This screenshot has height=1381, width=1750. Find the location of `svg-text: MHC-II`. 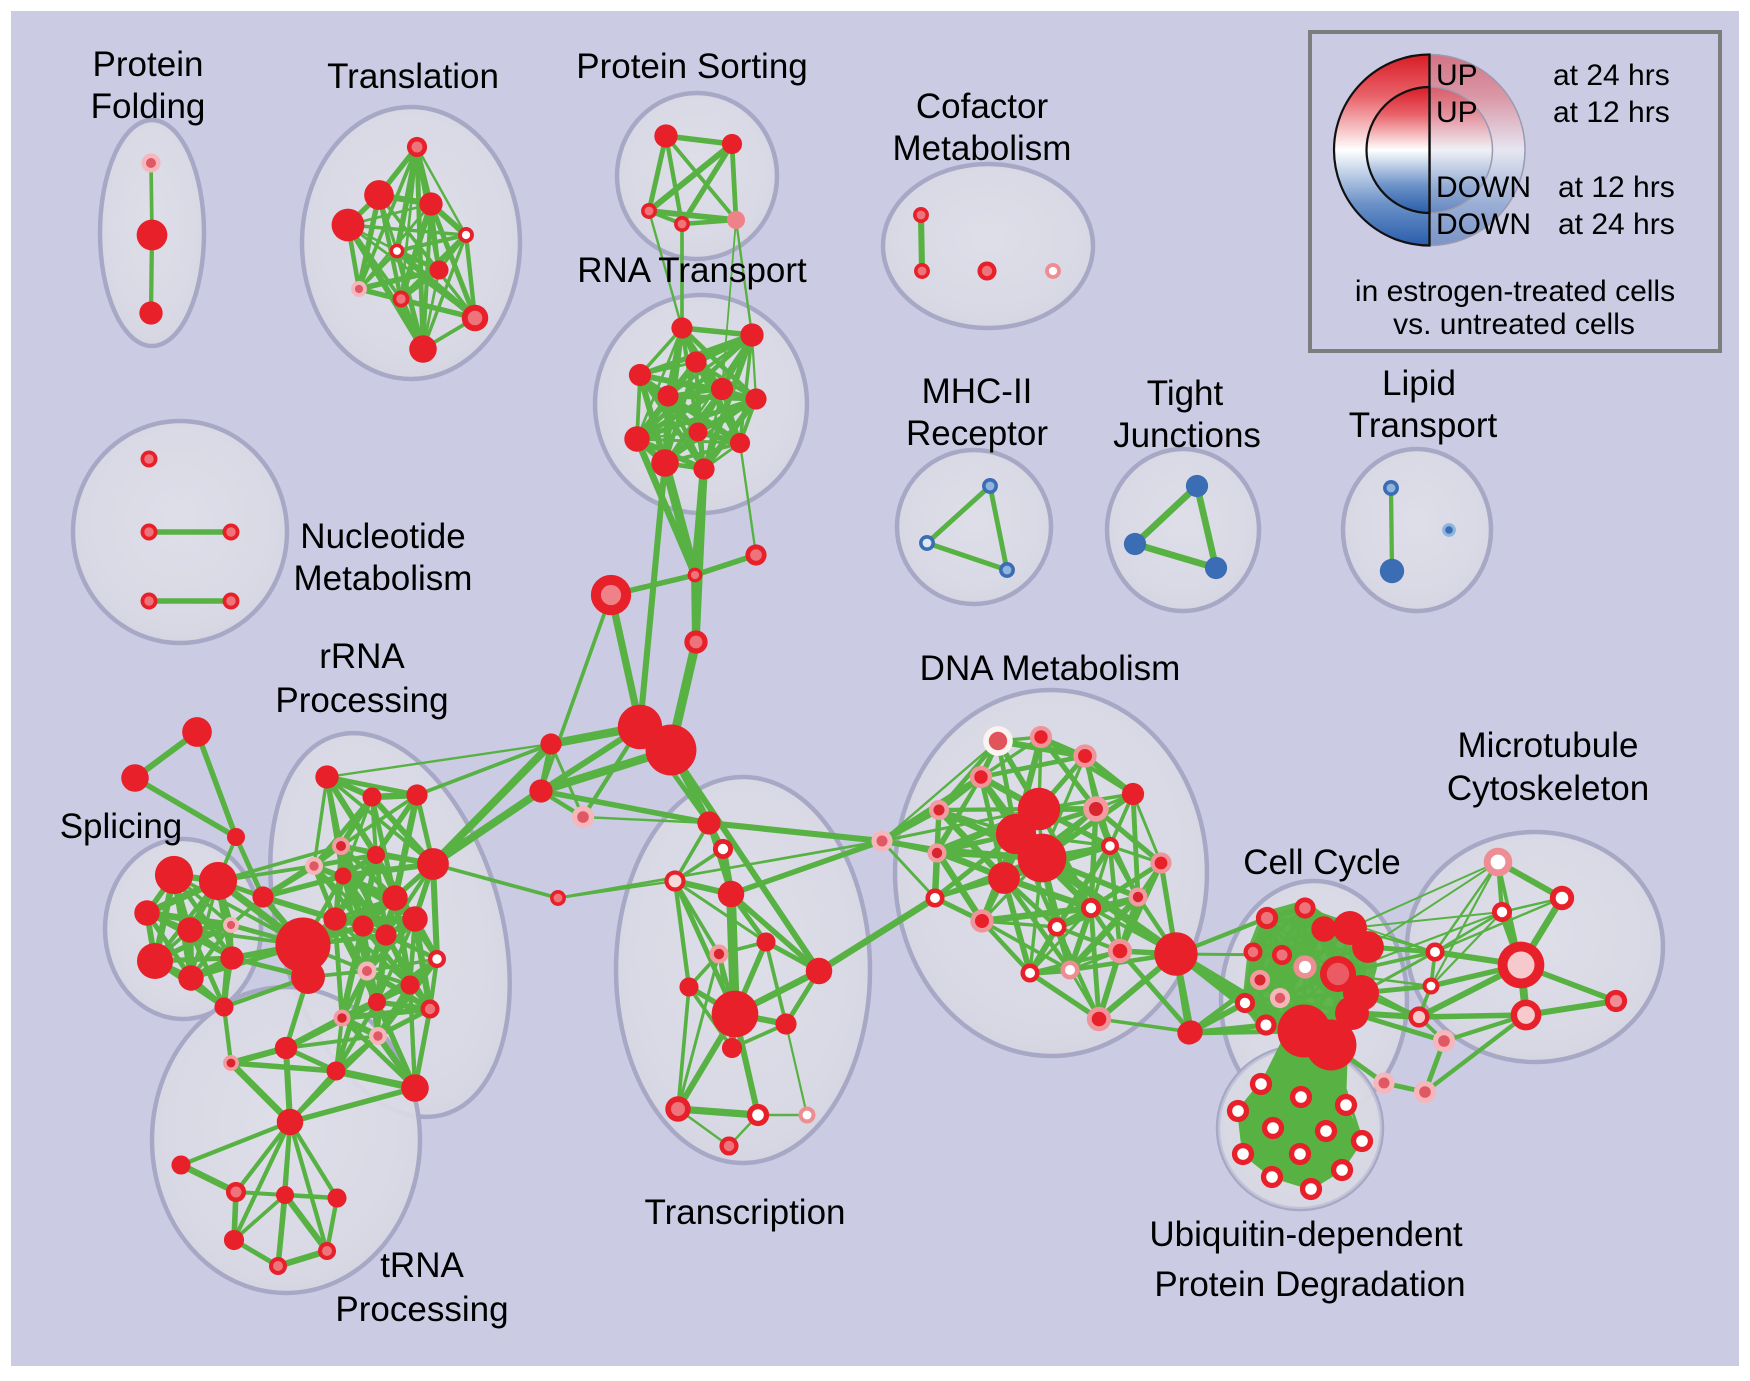

svg-text: MHC-II is located at coordinates (977, 391).